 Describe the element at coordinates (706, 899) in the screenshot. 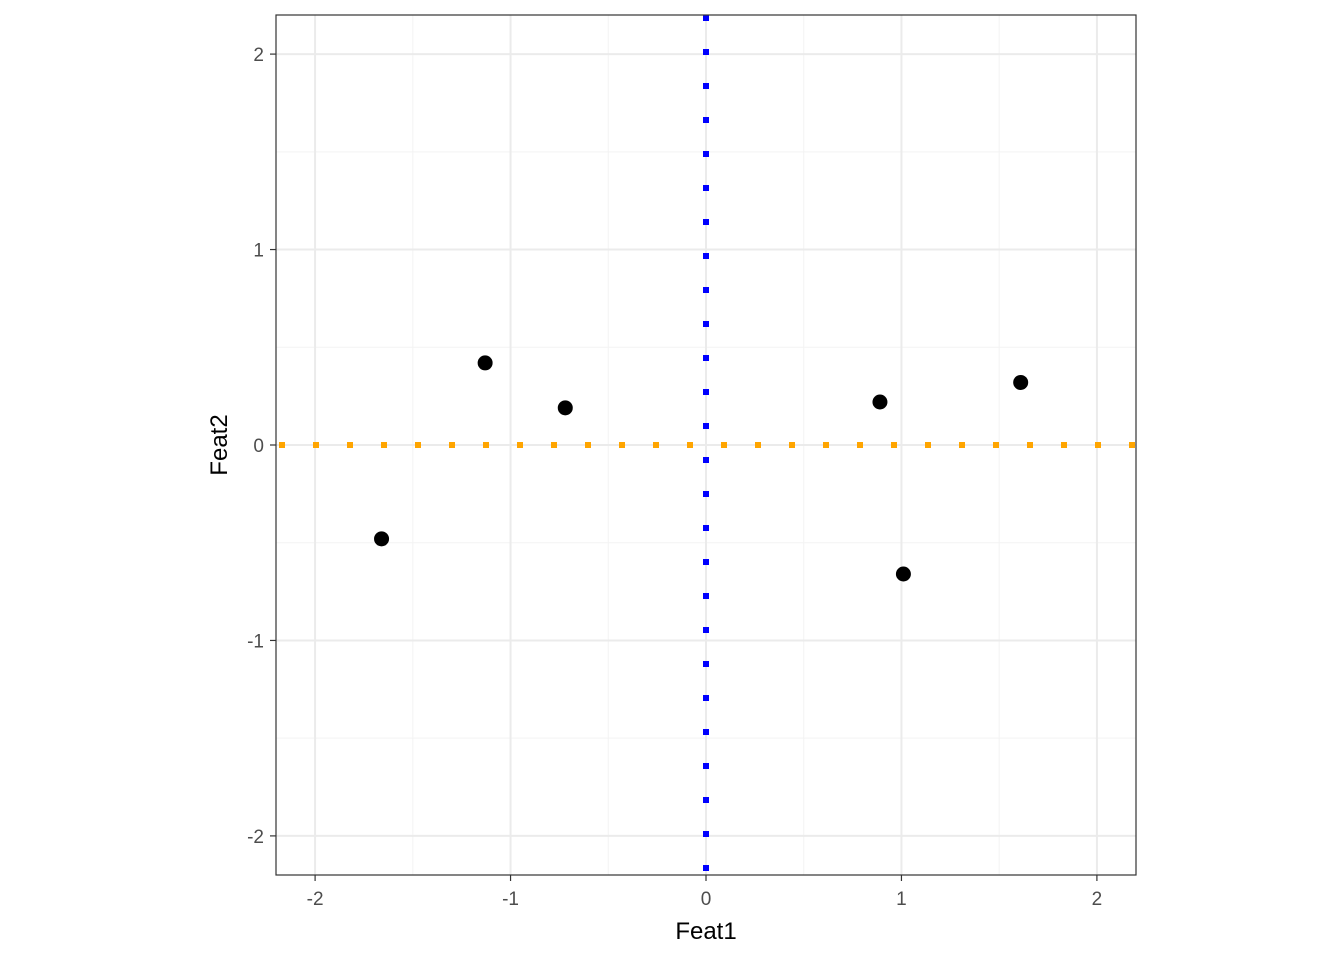

I see `x-tick-label: 0` at that location.